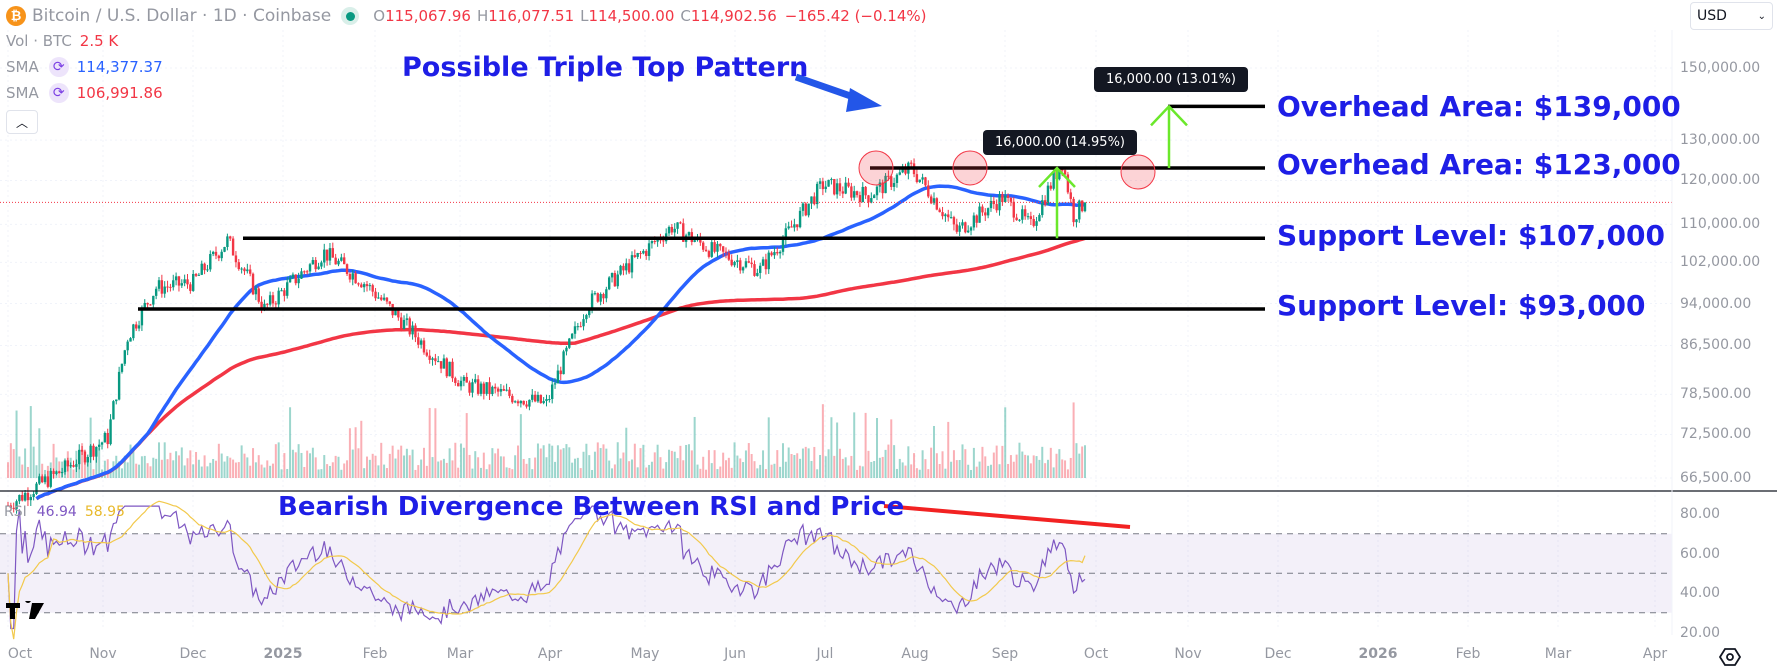 The height and width of the screenshot is (668, 1777). I want to click on time-axis-label: Jun, so click(735, 654).